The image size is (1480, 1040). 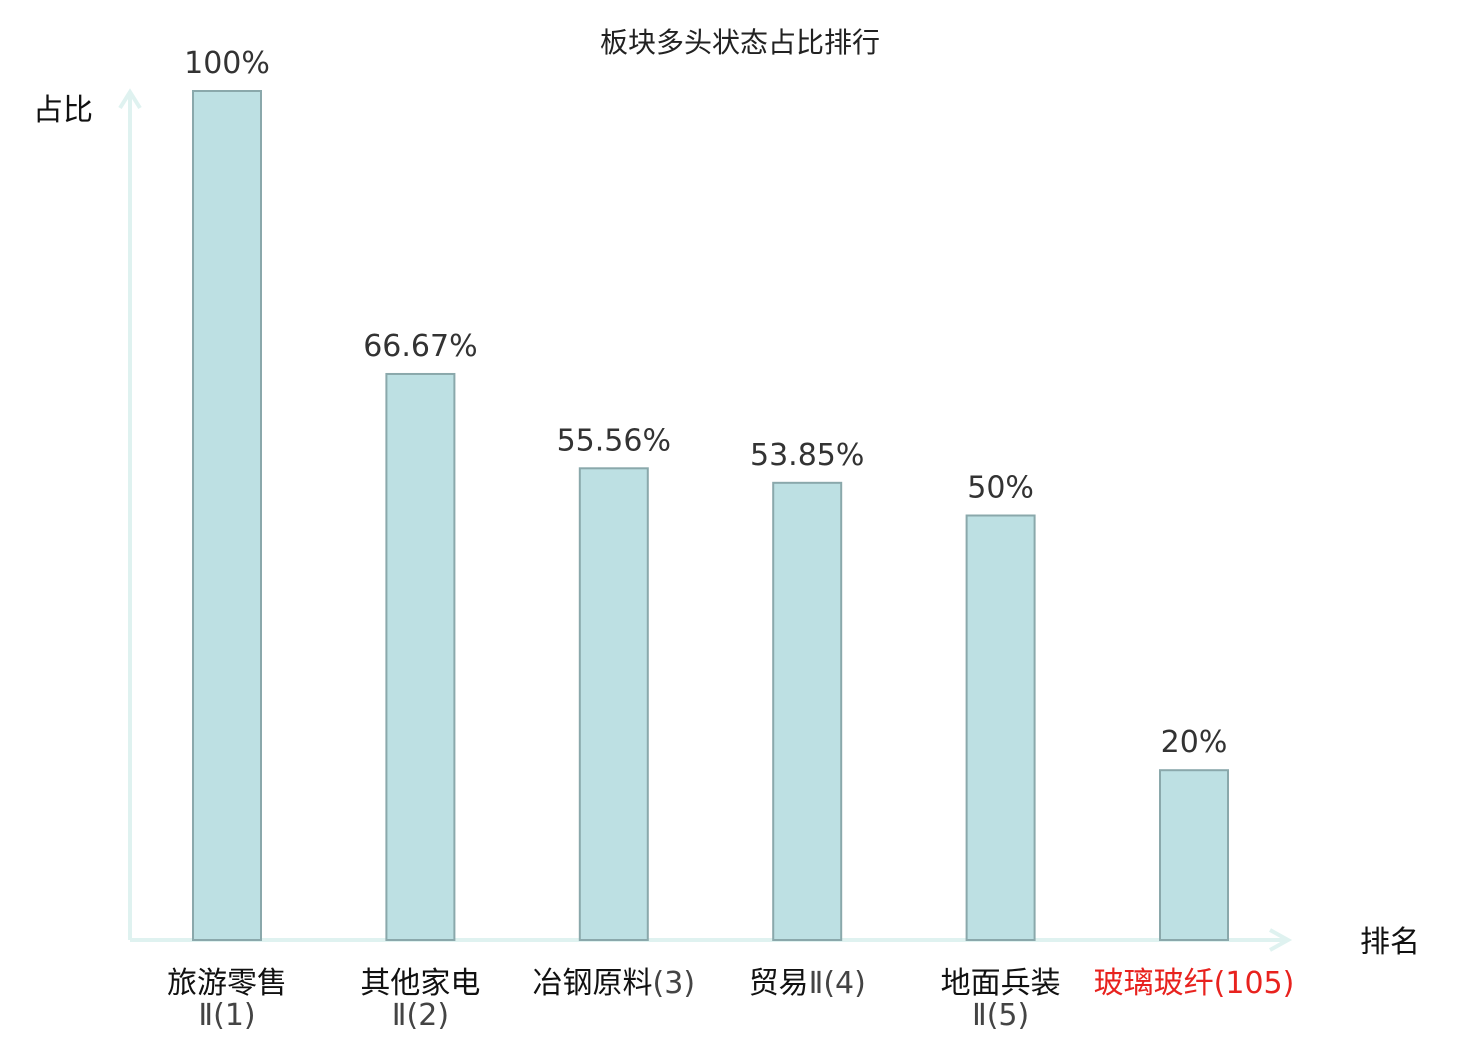 What do you see at coordinates (740, 42) in the screenshot?
I see `chart-title: 板块多头状态占比排行` at bounding box center [740, 42].